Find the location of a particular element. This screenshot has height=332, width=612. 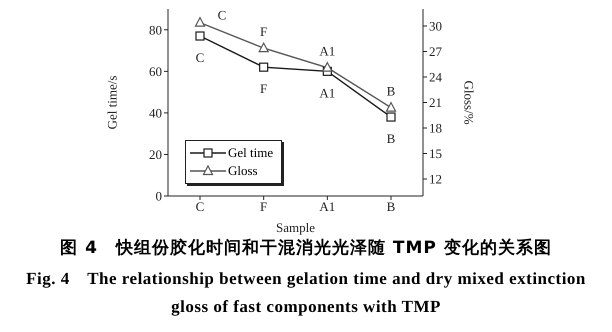

y-axis-title: Gel time/s is located at coordinates (112, 103).